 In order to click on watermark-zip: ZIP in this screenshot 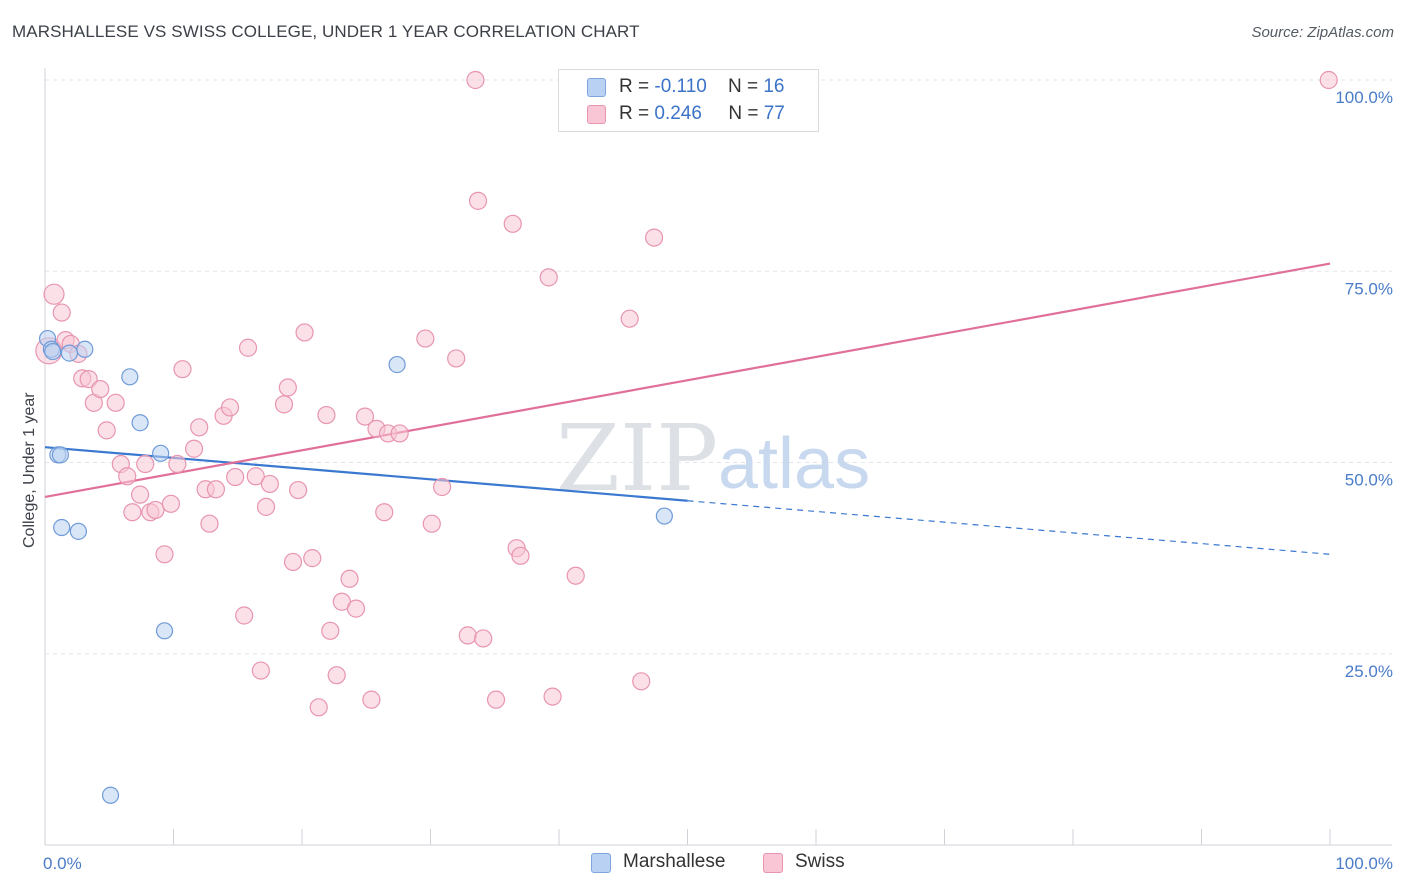, I will do `click(637, 458)`.